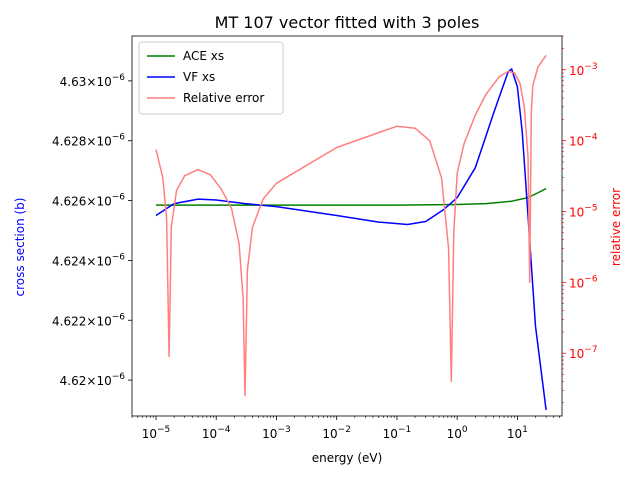 The height and width of the screenshot is (480, 640). What do you see at coordinates (74, 202) in the screenshot?
I see `y-left-tick-label-mantissa: 4.626×` at bounding box center [74, 202].